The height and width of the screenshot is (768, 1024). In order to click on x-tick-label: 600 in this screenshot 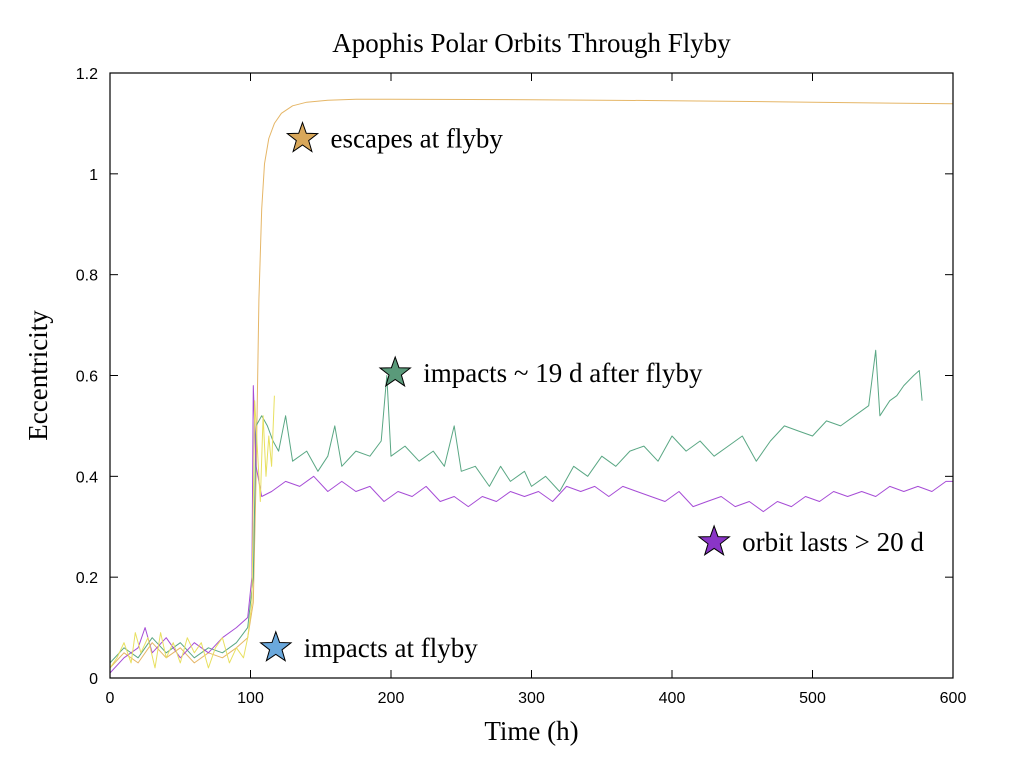, I will do `click(953, 698)`.